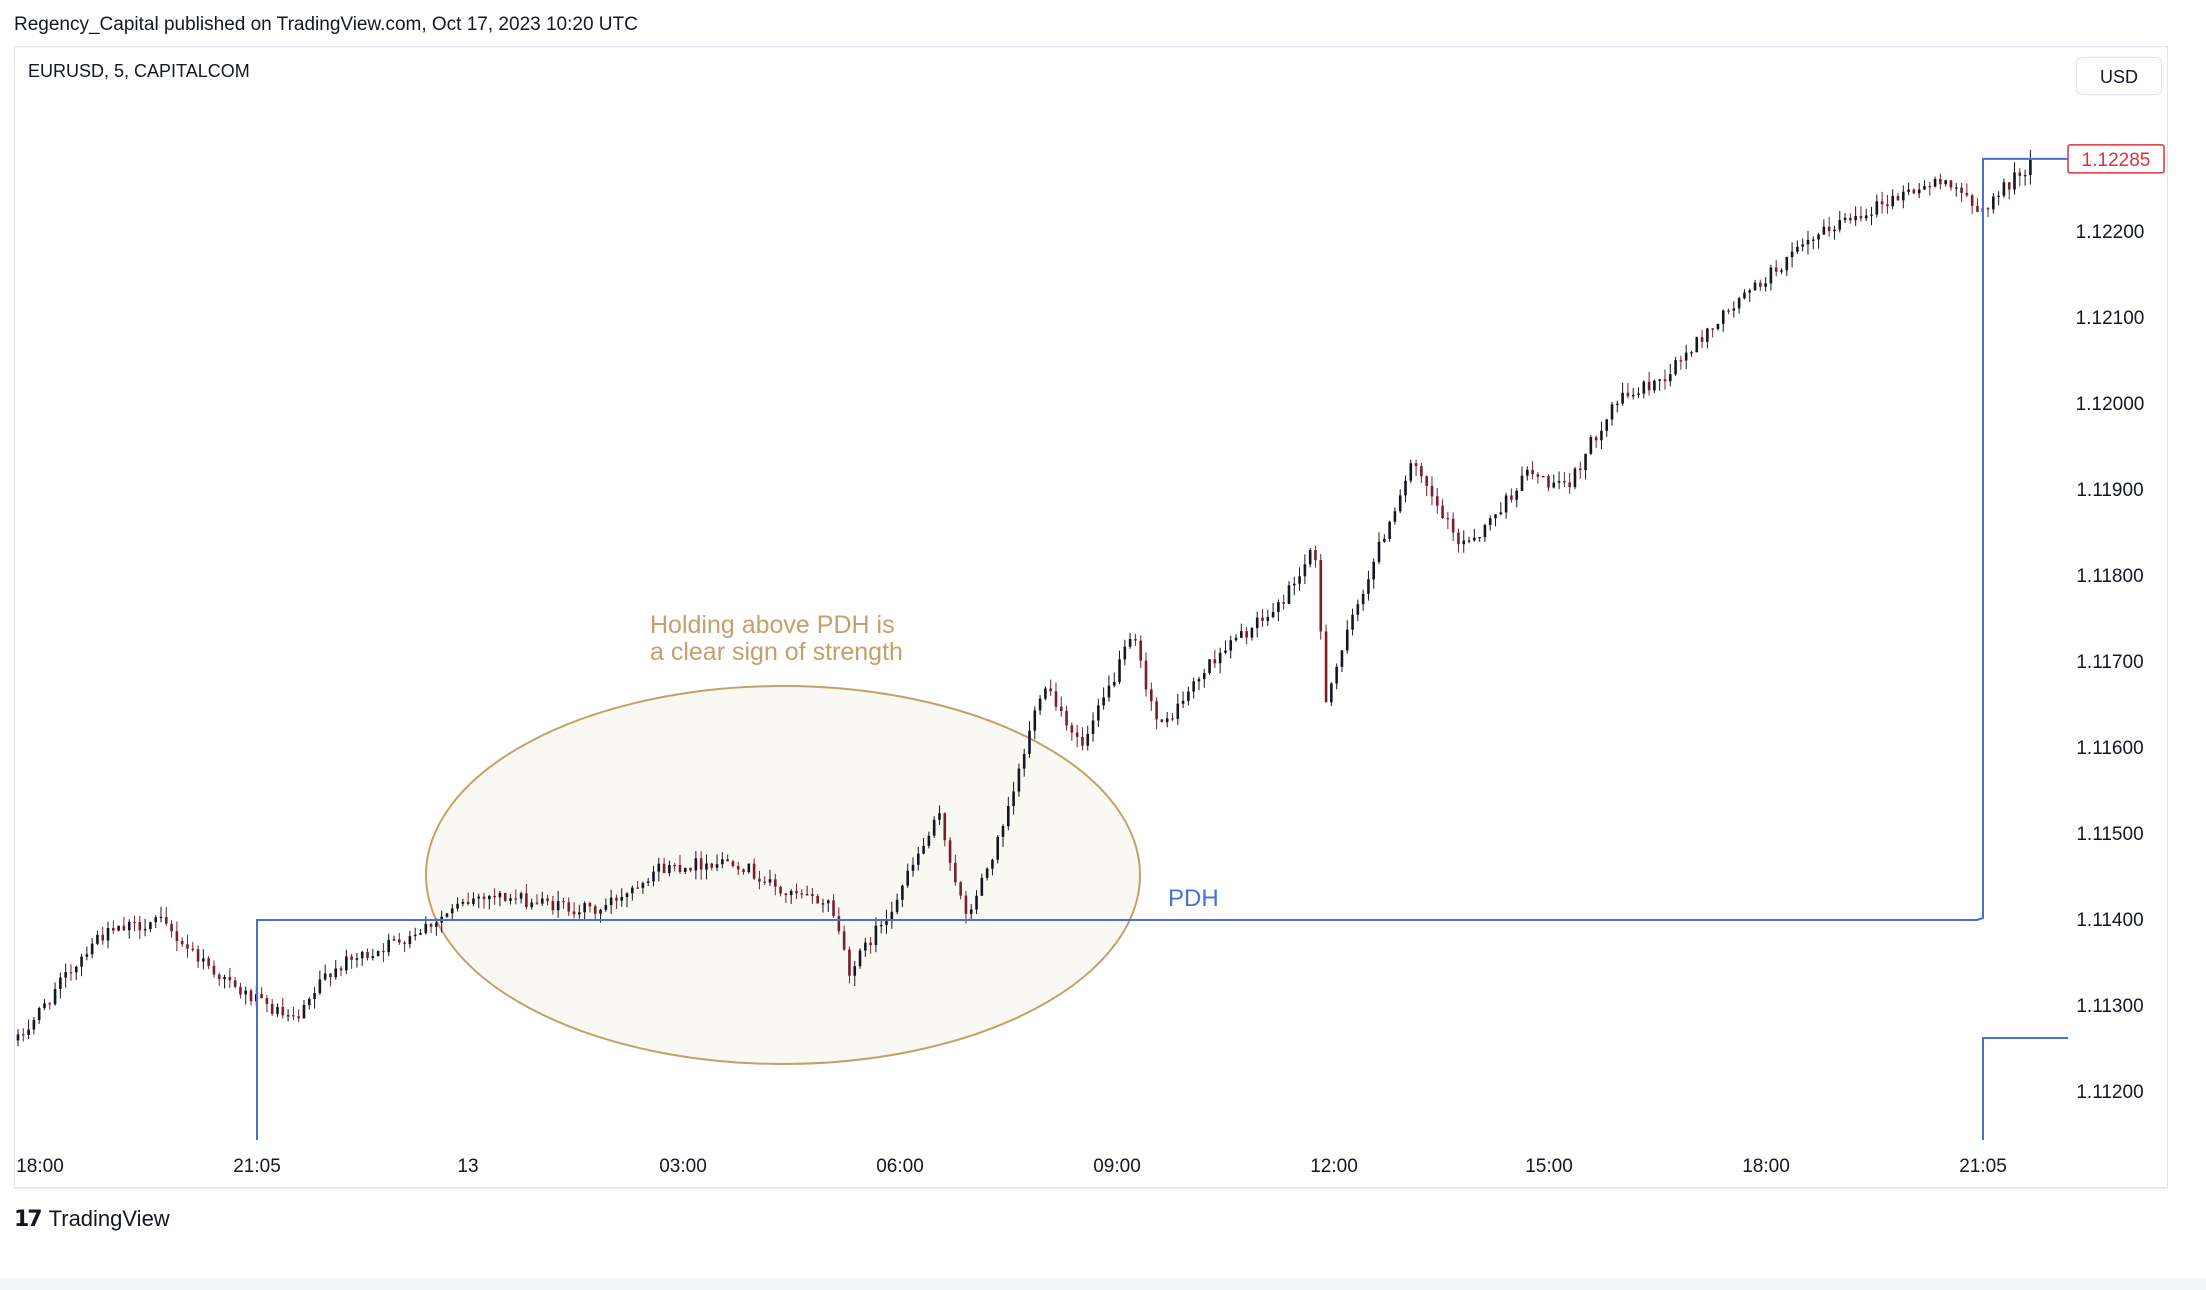 This screenshot has height=1290, width=2206. Describe the element at coordinates (2025, 1088) in the screenshot. I see `pdh-next-line` at that location.